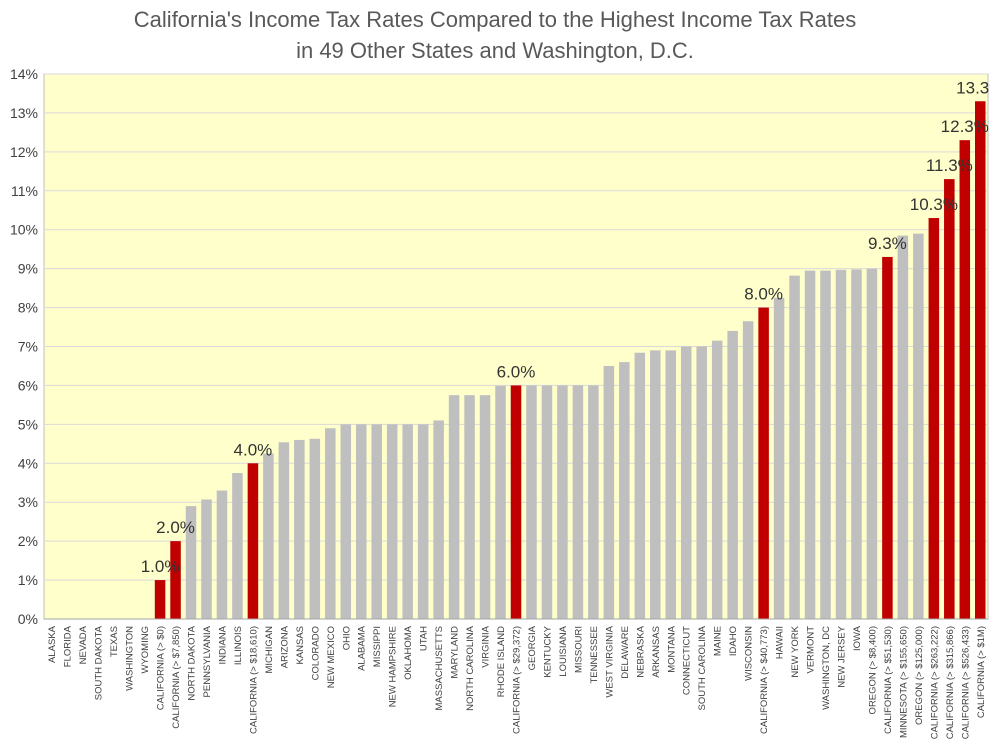 Image resolution: width=990 pixels, height=754 pixels. Describe the element at coordinates (207, 661) in the screenshot. I see `x-tick-label: PENNSYLVANIA` at that location.